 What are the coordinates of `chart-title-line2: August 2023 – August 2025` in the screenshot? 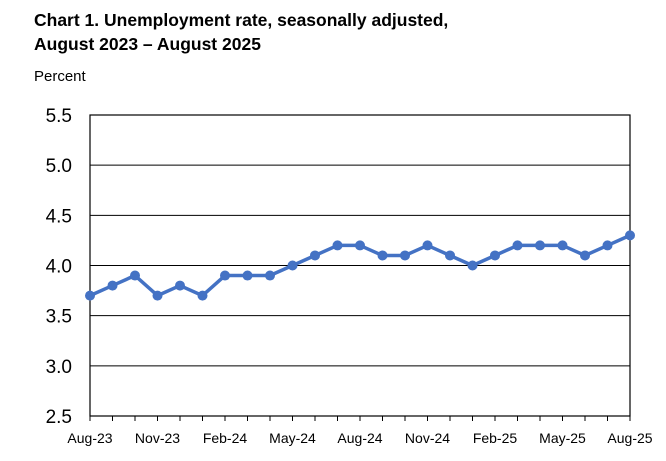 It's located at (147, 44).